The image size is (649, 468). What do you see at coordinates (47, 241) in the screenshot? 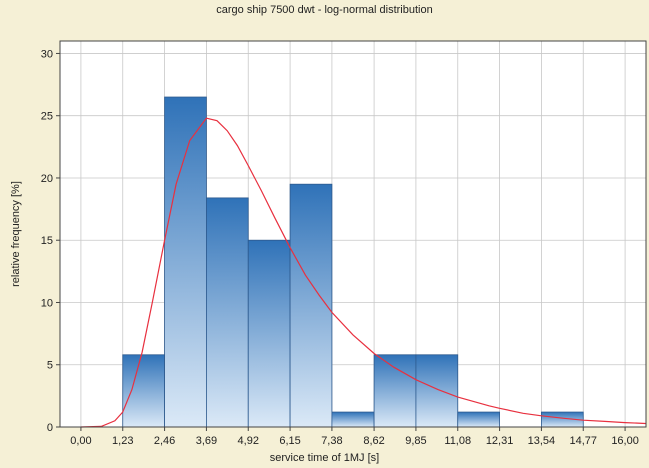
I see `y-tick-label: 15` at bounding box center [47, 241].